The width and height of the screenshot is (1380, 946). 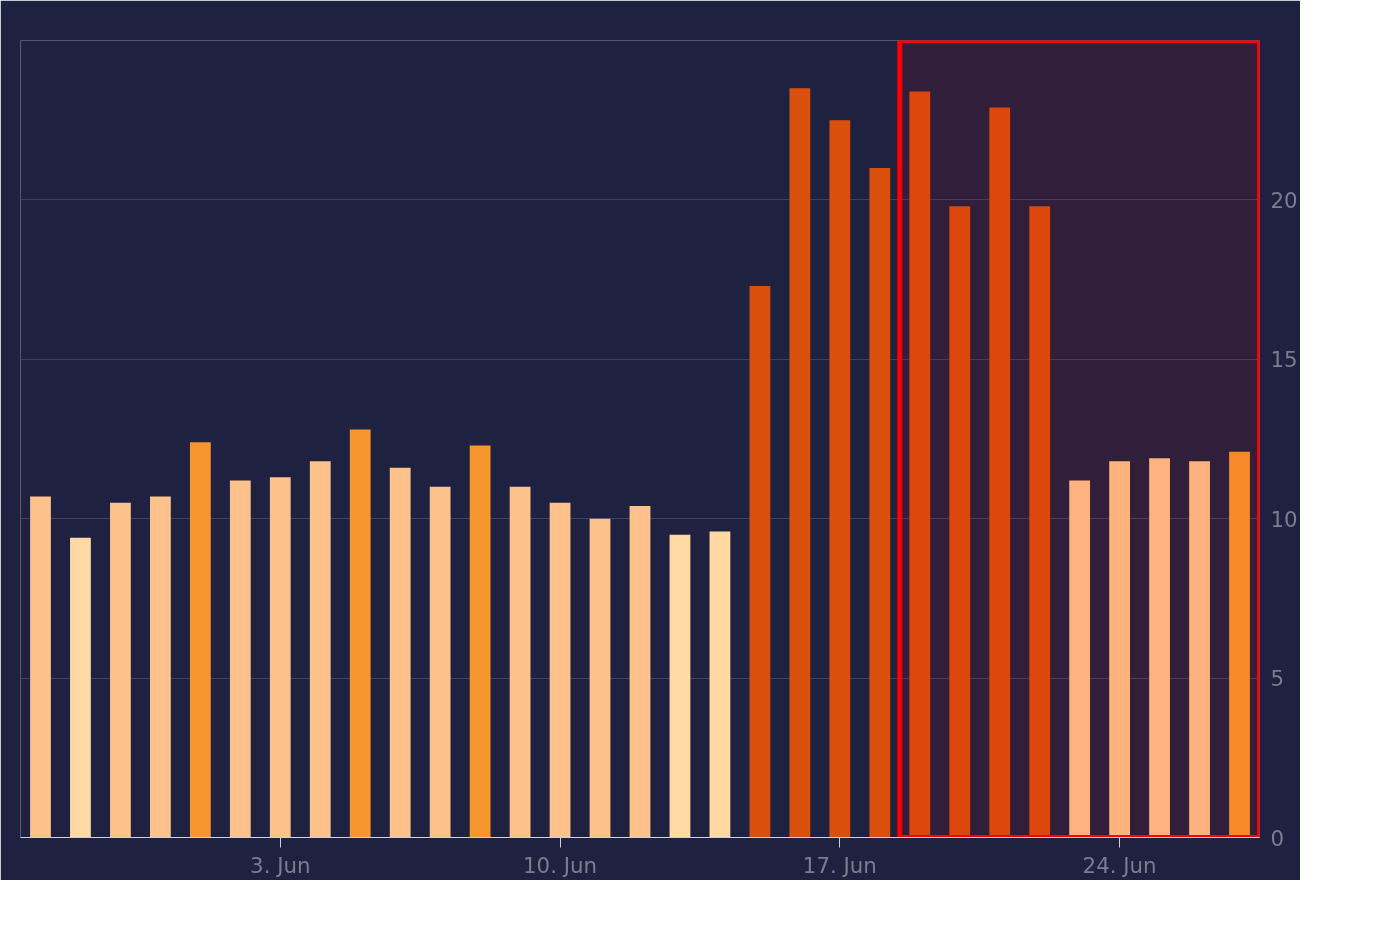 I want to click on x-tick-label: 3. Jun, so click(x=280, y=865).